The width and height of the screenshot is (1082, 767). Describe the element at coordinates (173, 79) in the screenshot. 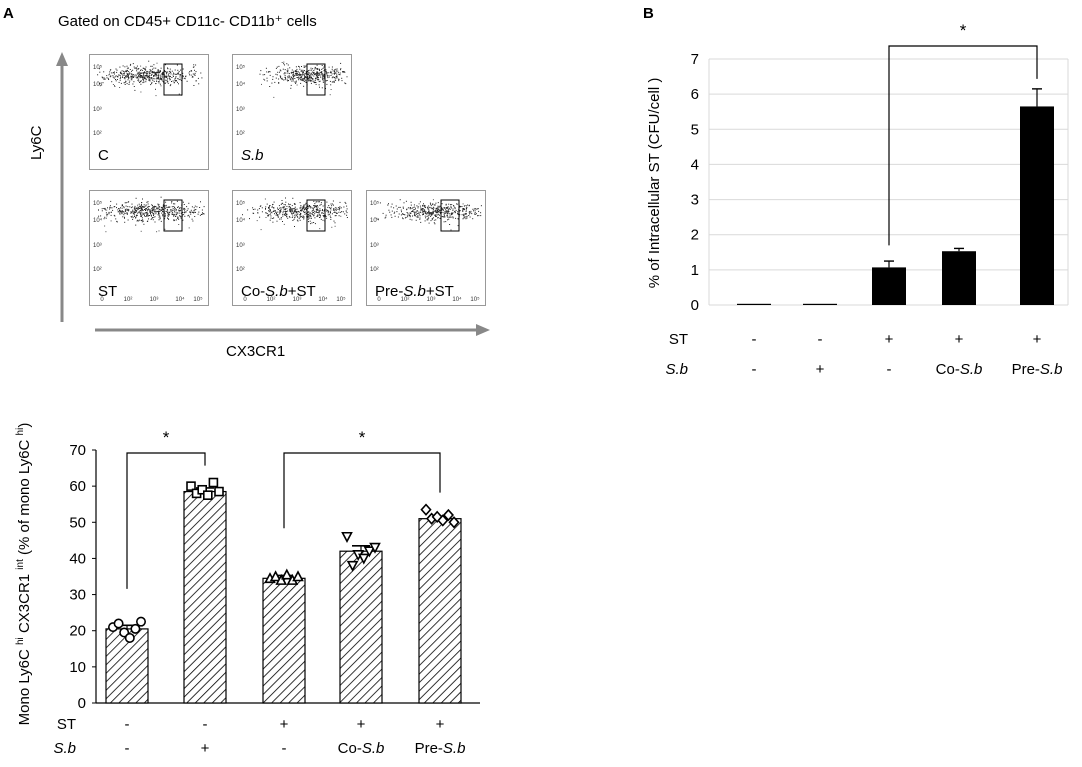

I see `fc-gate-box` at that location.